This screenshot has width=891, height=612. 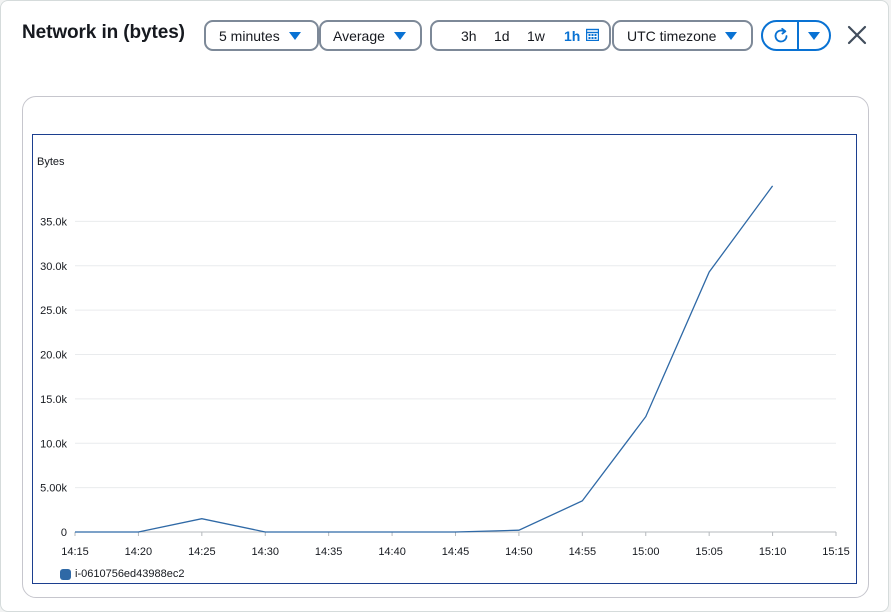 I want to click on refresh-button-group, so click(x=796, y=35).